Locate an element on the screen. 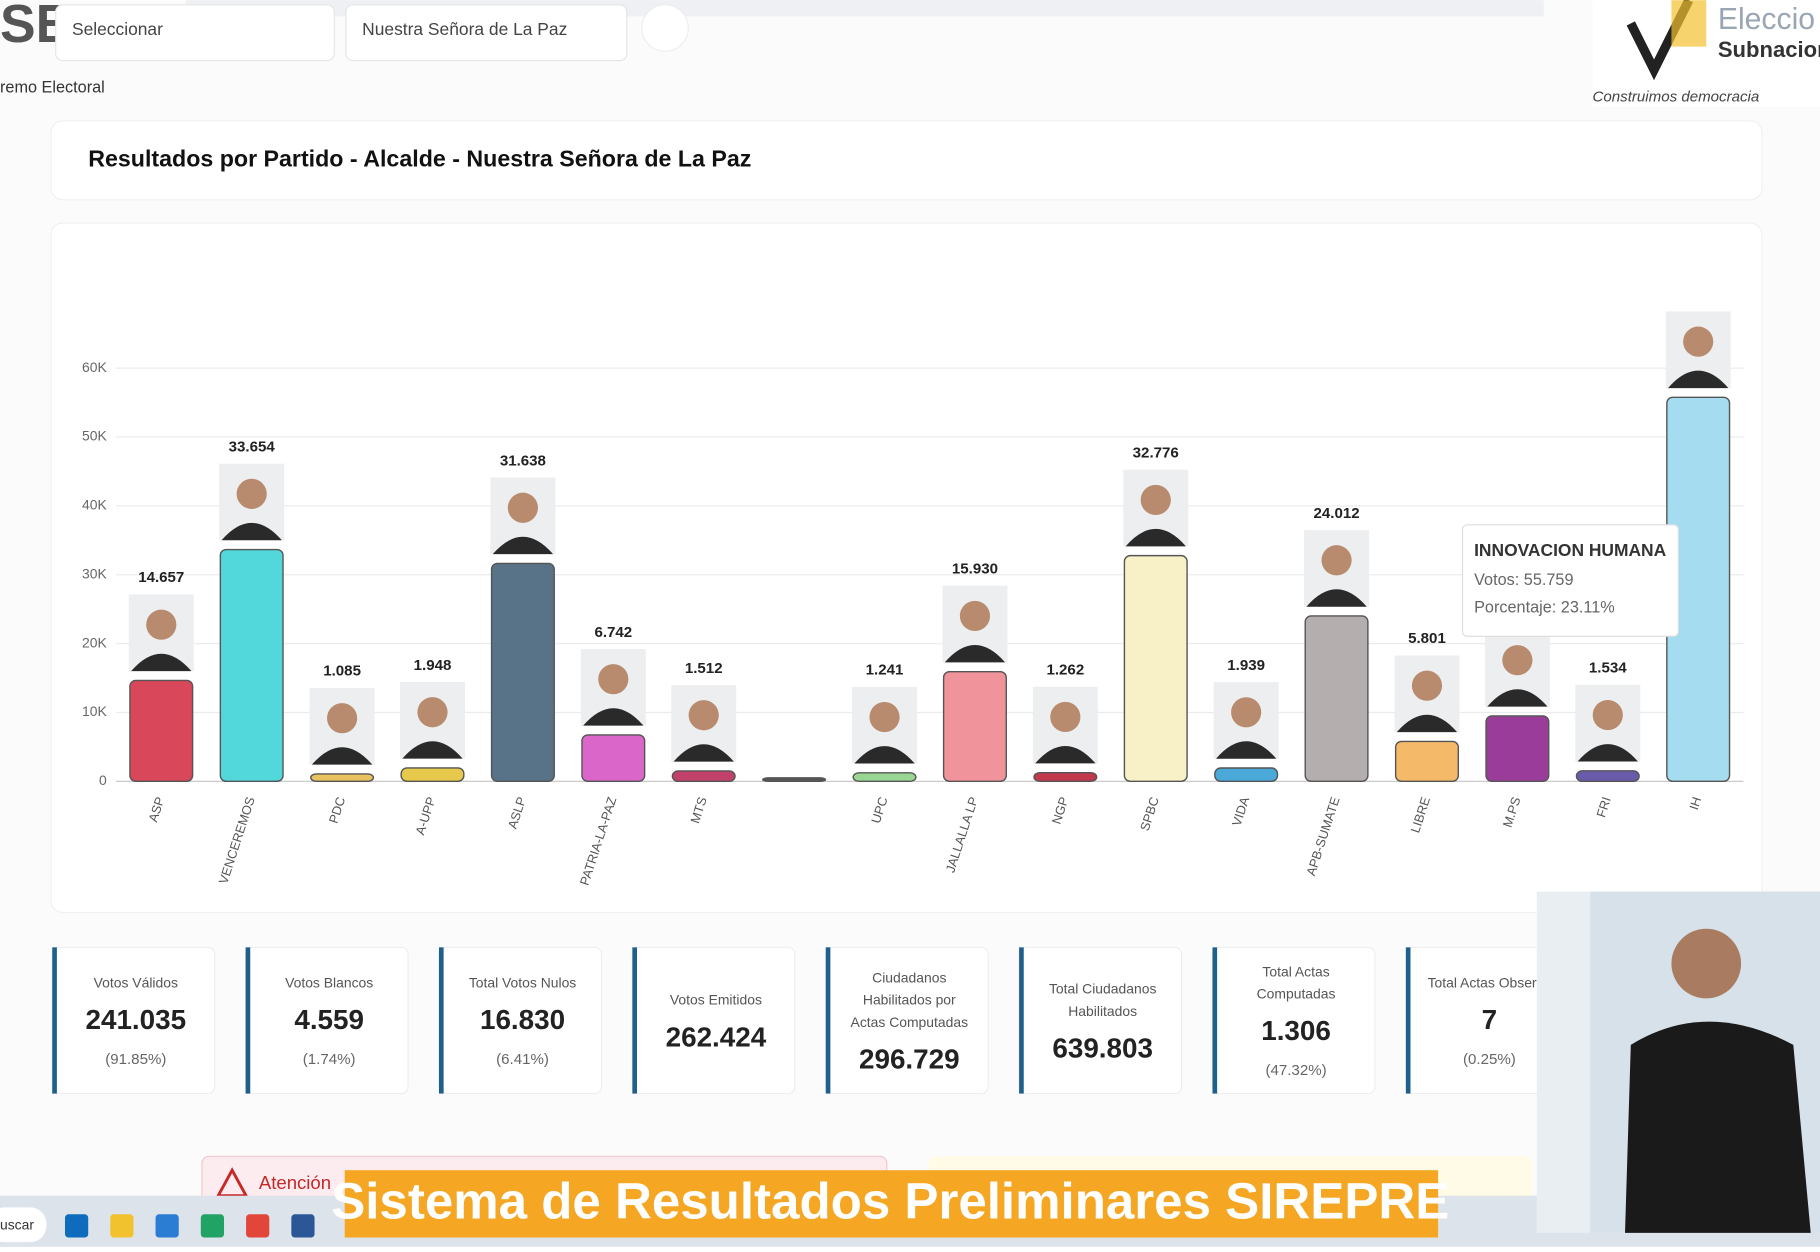 This screenshot has width=1820, height=1252. interpreter-head is located at coordinates (1706, 964).